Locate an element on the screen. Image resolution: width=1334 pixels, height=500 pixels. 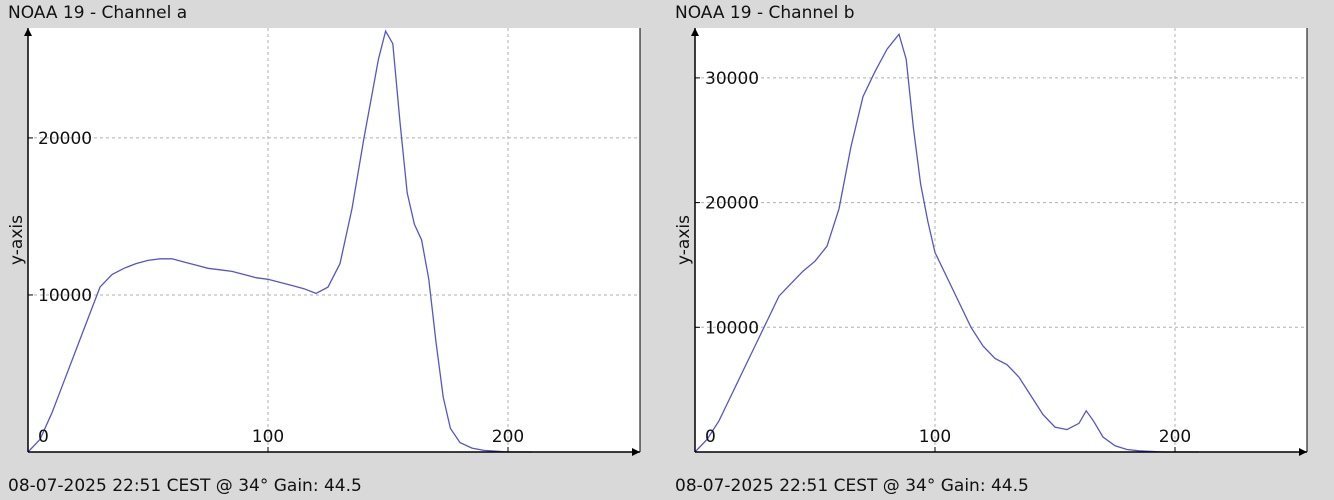
y-tick-label: 30000 is located at coordinates (732, 79).